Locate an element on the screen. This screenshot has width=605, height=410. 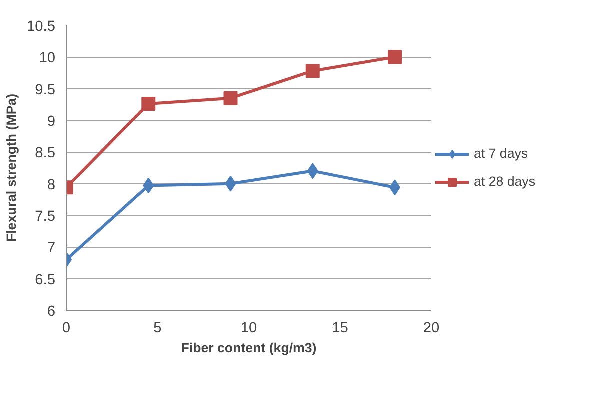
y-tick-label: 7 is located at coordinates (51, 248).